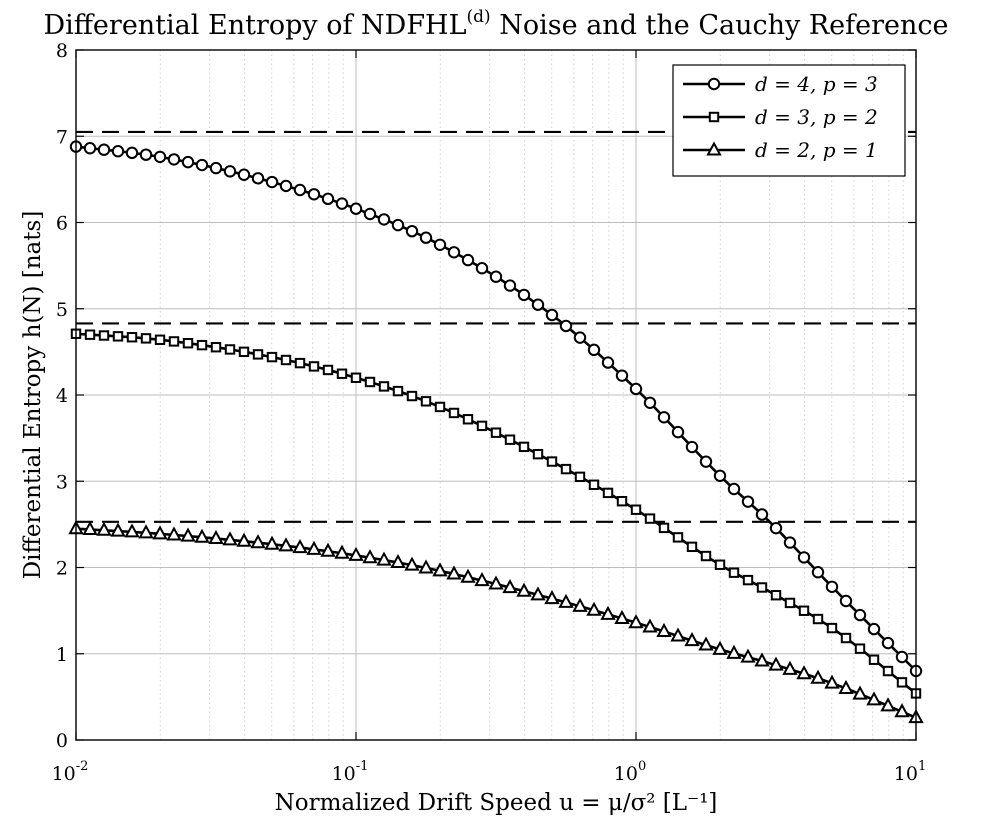 The height and width of the screenshot is (819, 996). I want to click on y-tick-label: 1, so click(62, 655).